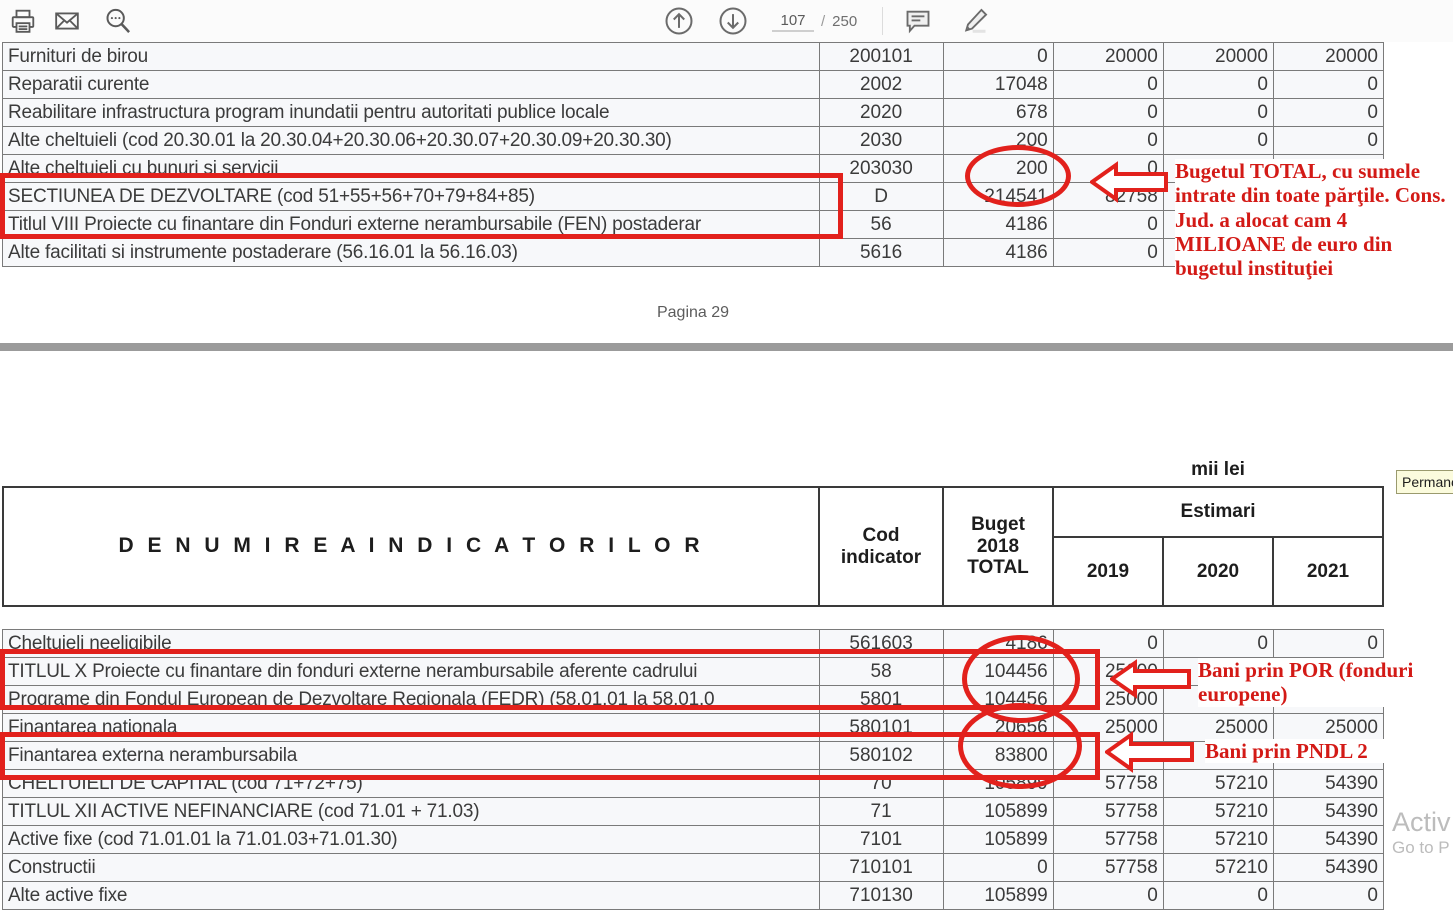  Describe the element at coordinates (679, 21) in the screenshot. I see `previous-page-button` at that location.